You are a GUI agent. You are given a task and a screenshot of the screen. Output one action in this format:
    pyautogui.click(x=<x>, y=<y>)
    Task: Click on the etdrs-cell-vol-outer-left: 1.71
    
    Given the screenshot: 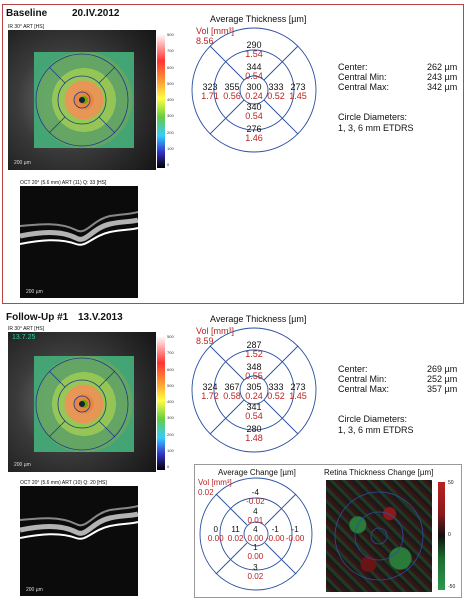 What is the action you would take?
    pyautogui.click(x=210, y=96)
    